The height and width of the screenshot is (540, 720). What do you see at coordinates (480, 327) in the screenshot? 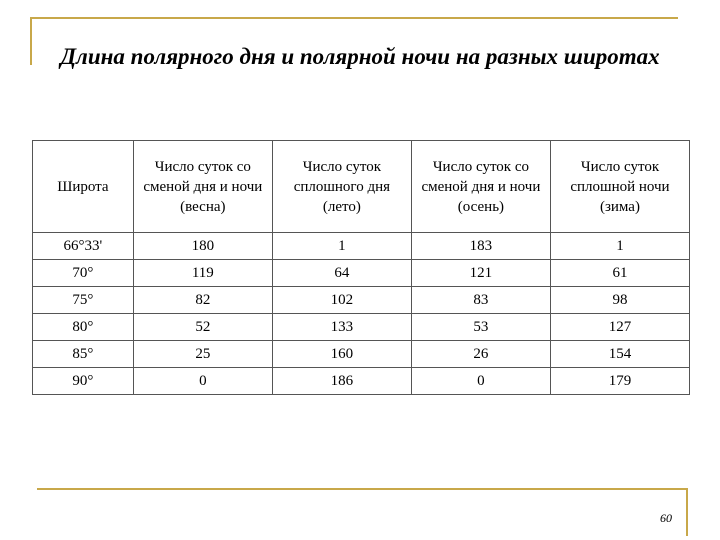
I see `cell-autumn: 53` at bounding box center [480, 327].